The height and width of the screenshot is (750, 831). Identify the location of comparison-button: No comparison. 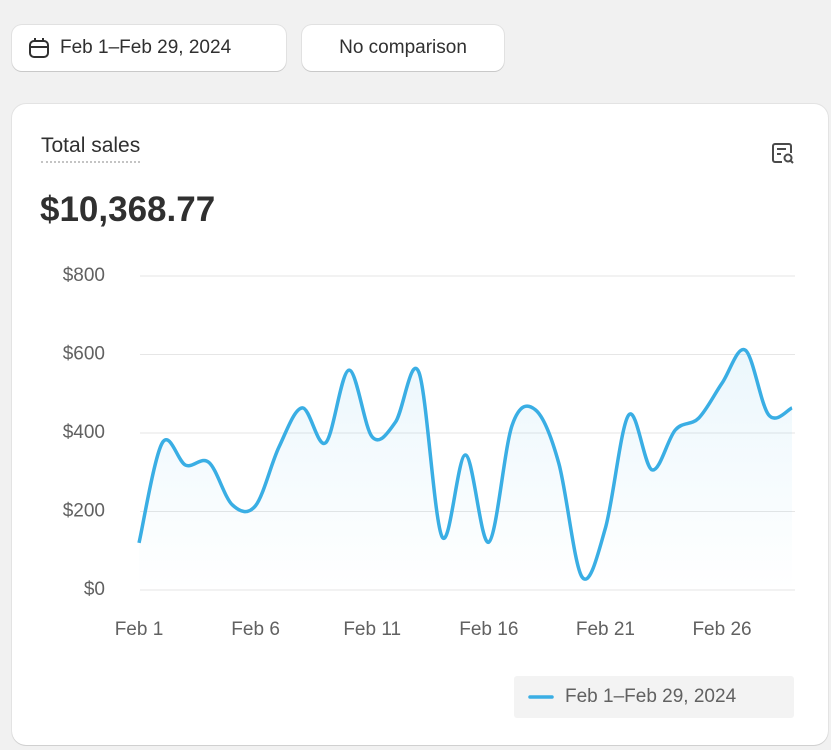
(403, 48).